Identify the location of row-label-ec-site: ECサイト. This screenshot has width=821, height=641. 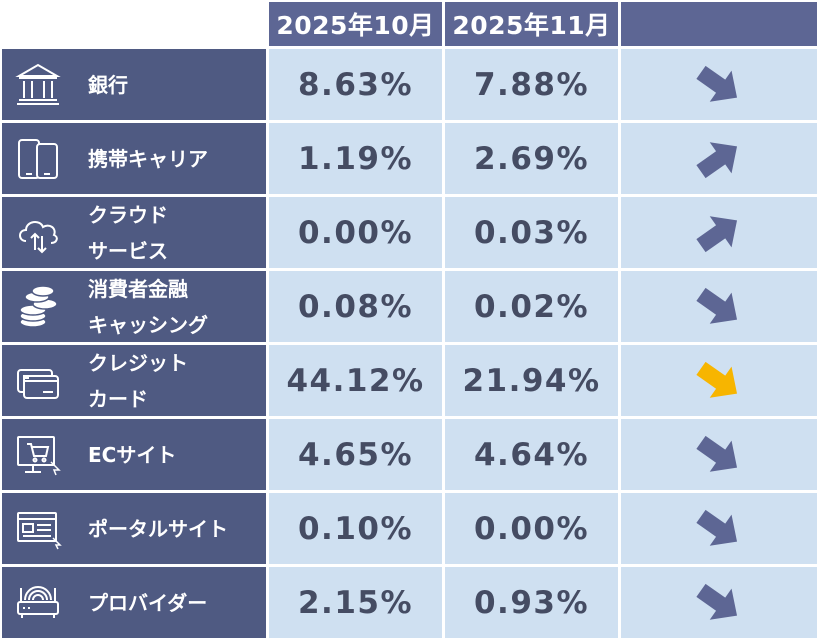
(134, 454).